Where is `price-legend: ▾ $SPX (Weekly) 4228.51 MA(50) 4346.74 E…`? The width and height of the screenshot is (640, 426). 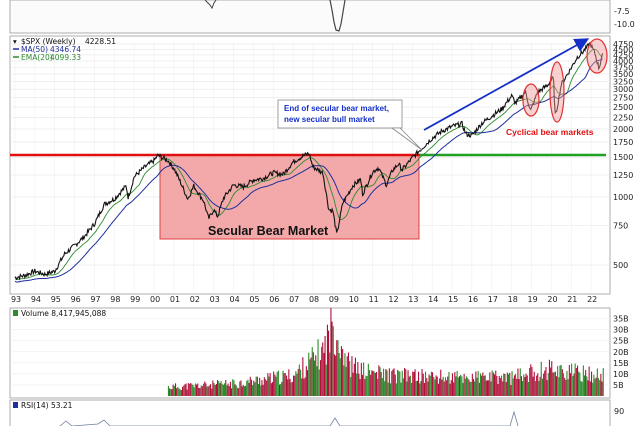 price-legend: ▾ $SPX (Weekly) 4228.51 MA(50) 4346.74 E… is located at coordinates (64, 49).